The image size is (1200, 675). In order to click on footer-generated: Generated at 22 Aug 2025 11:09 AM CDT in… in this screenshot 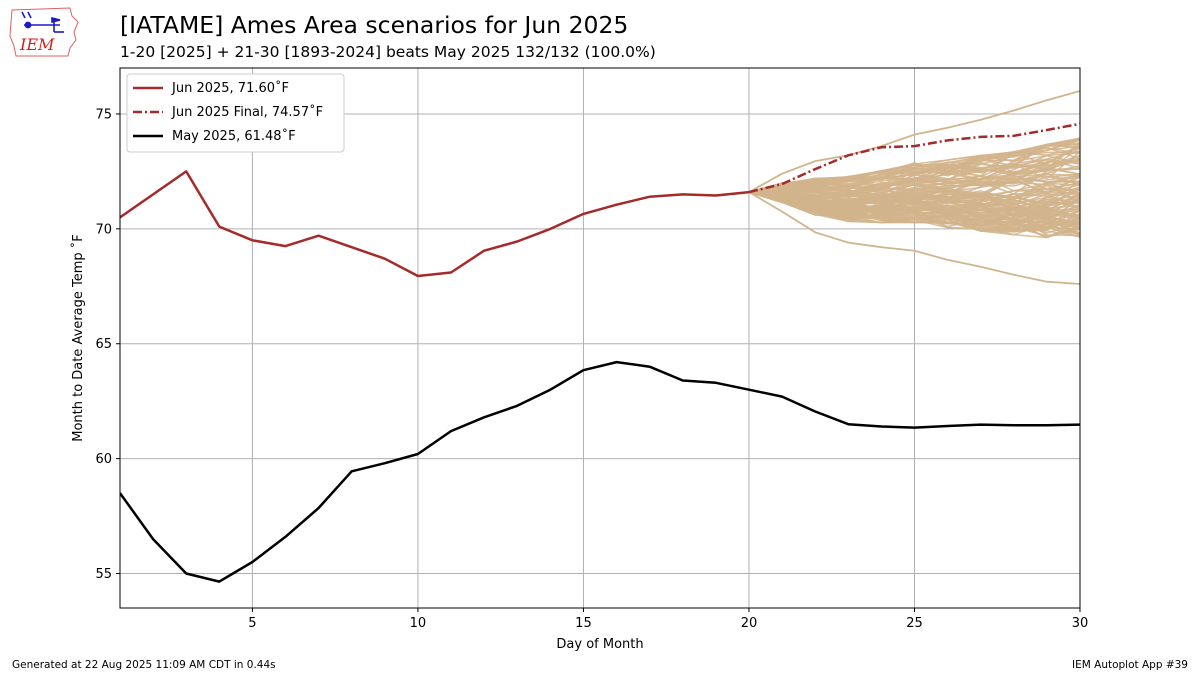, I will do `click(144, 665)`.